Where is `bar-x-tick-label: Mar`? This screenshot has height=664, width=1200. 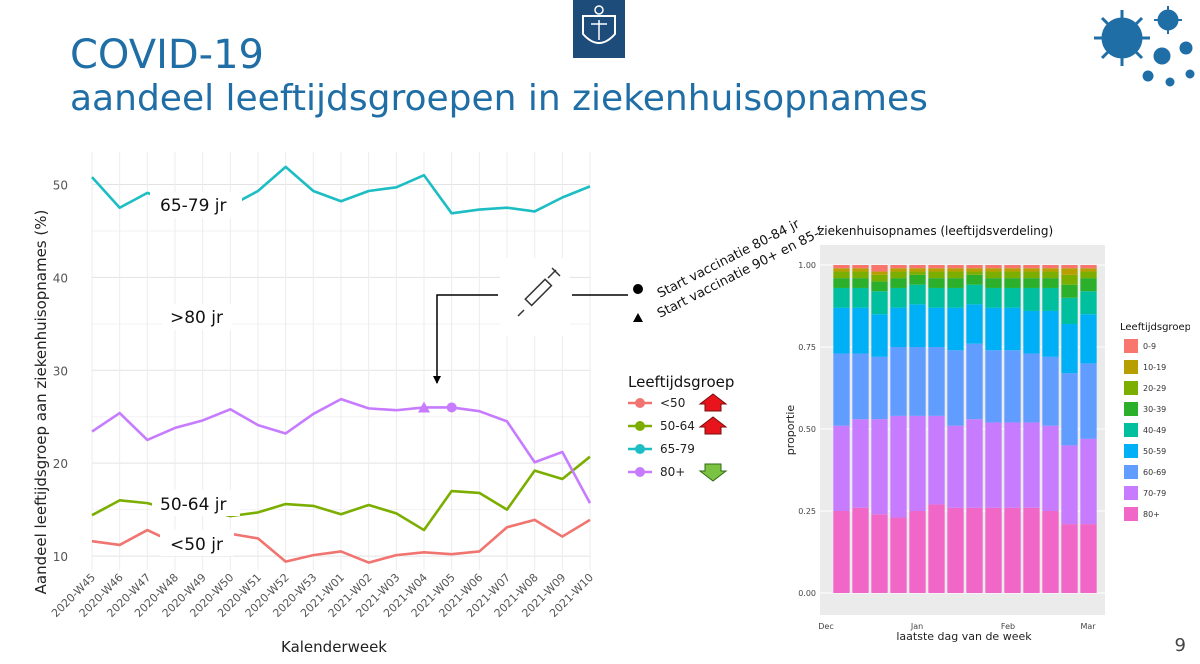 bar-x-tick-label: Mar is located at coordinates (1088, 626).